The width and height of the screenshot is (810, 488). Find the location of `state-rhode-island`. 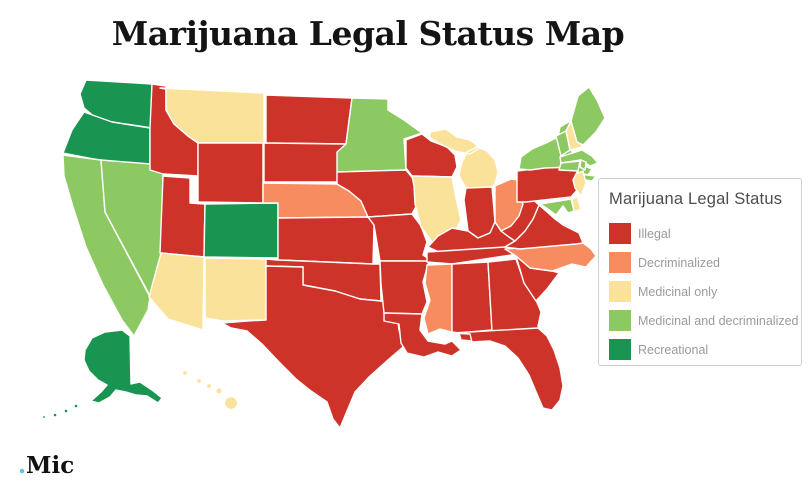

state-rhode-island is located at coordinates (583, 165).